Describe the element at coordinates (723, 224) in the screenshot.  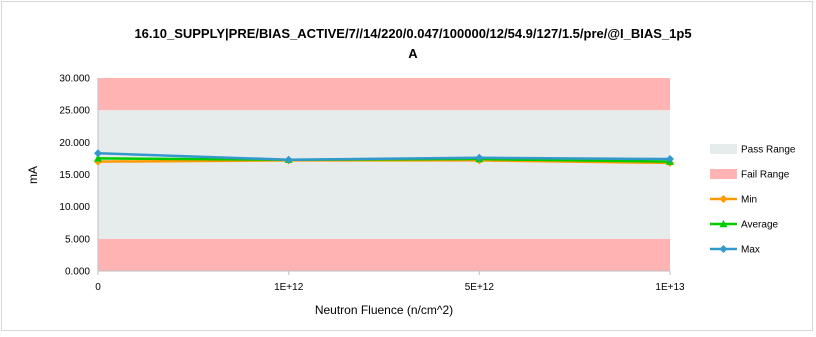
I see `legend-marker-average` at that location.